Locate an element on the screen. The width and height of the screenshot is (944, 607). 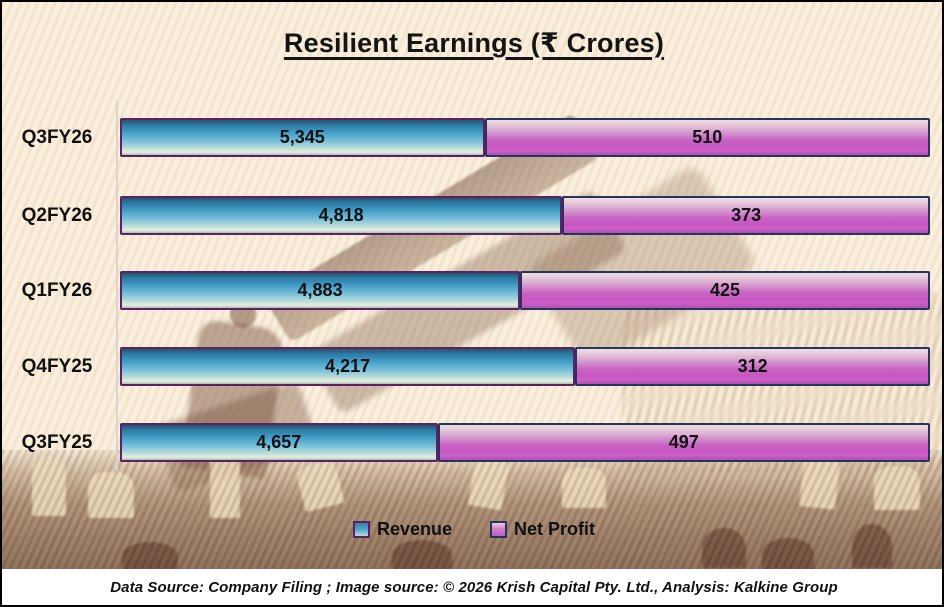
category-label: Q3FY26 is located at coordinates (57, 137).